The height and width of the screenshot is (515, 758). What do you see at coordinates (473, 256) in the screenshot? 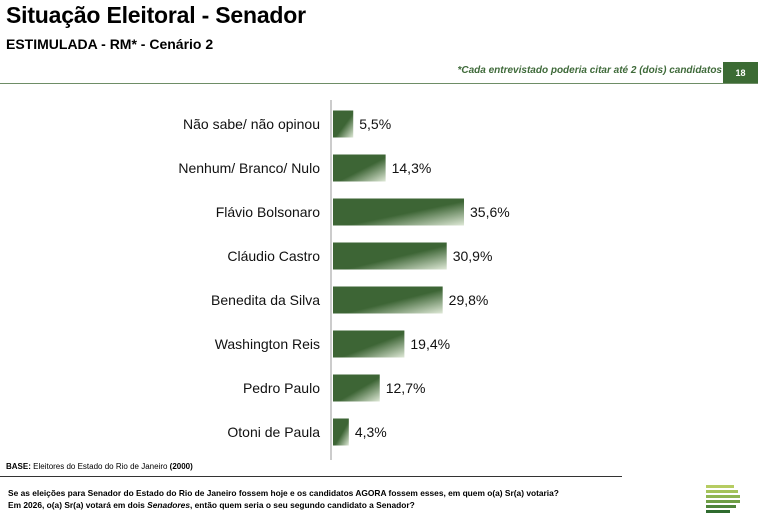
I see `data-label: 30,9%` at bounding box center [473, 256].